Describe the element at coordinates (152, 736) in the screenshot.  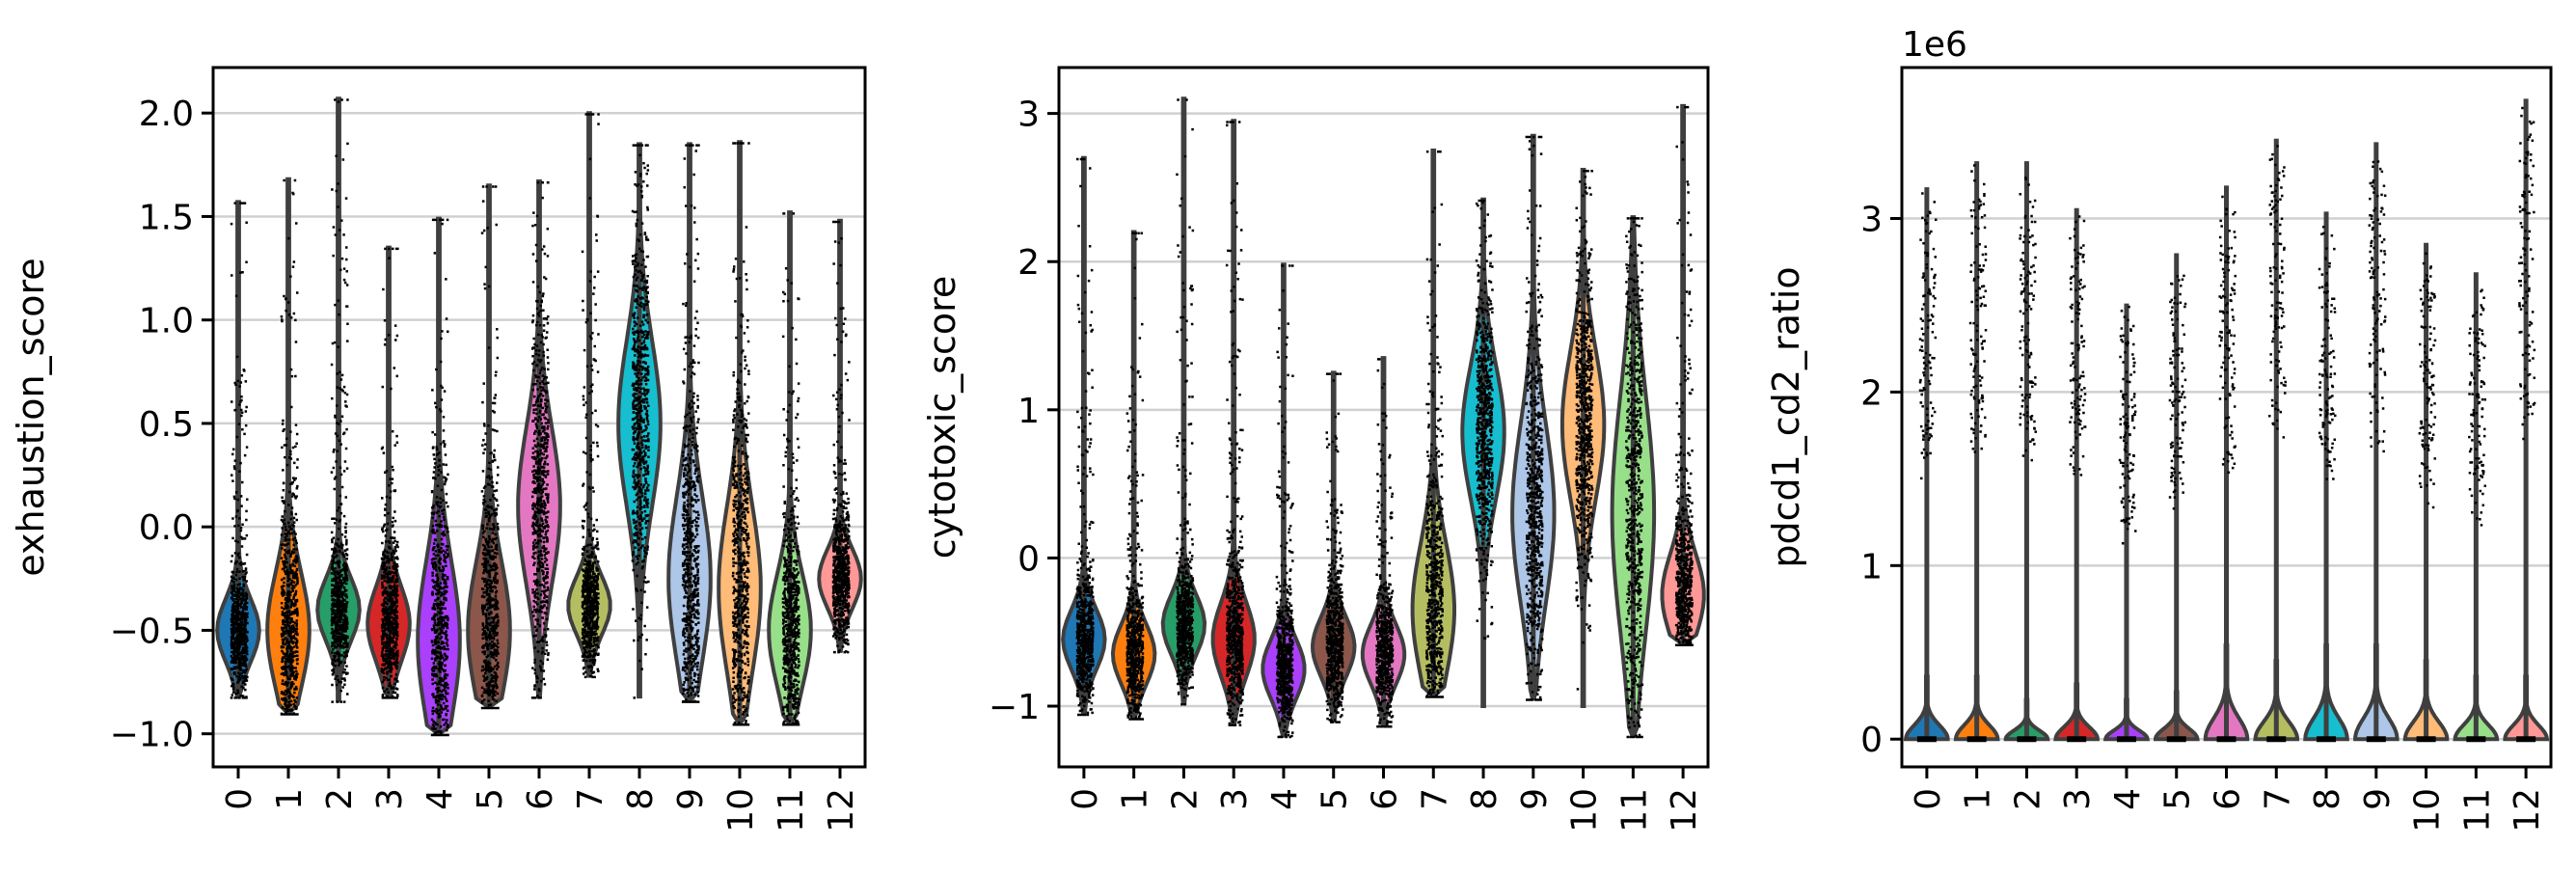
I see `y-tick-label: −1.0` at that location.